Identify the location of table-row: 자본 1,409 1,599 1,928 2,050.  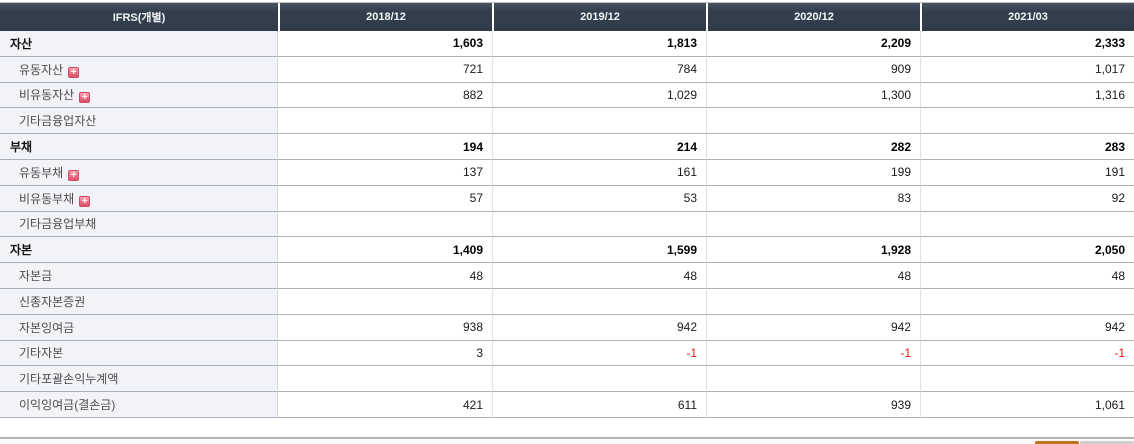
(567, 250).